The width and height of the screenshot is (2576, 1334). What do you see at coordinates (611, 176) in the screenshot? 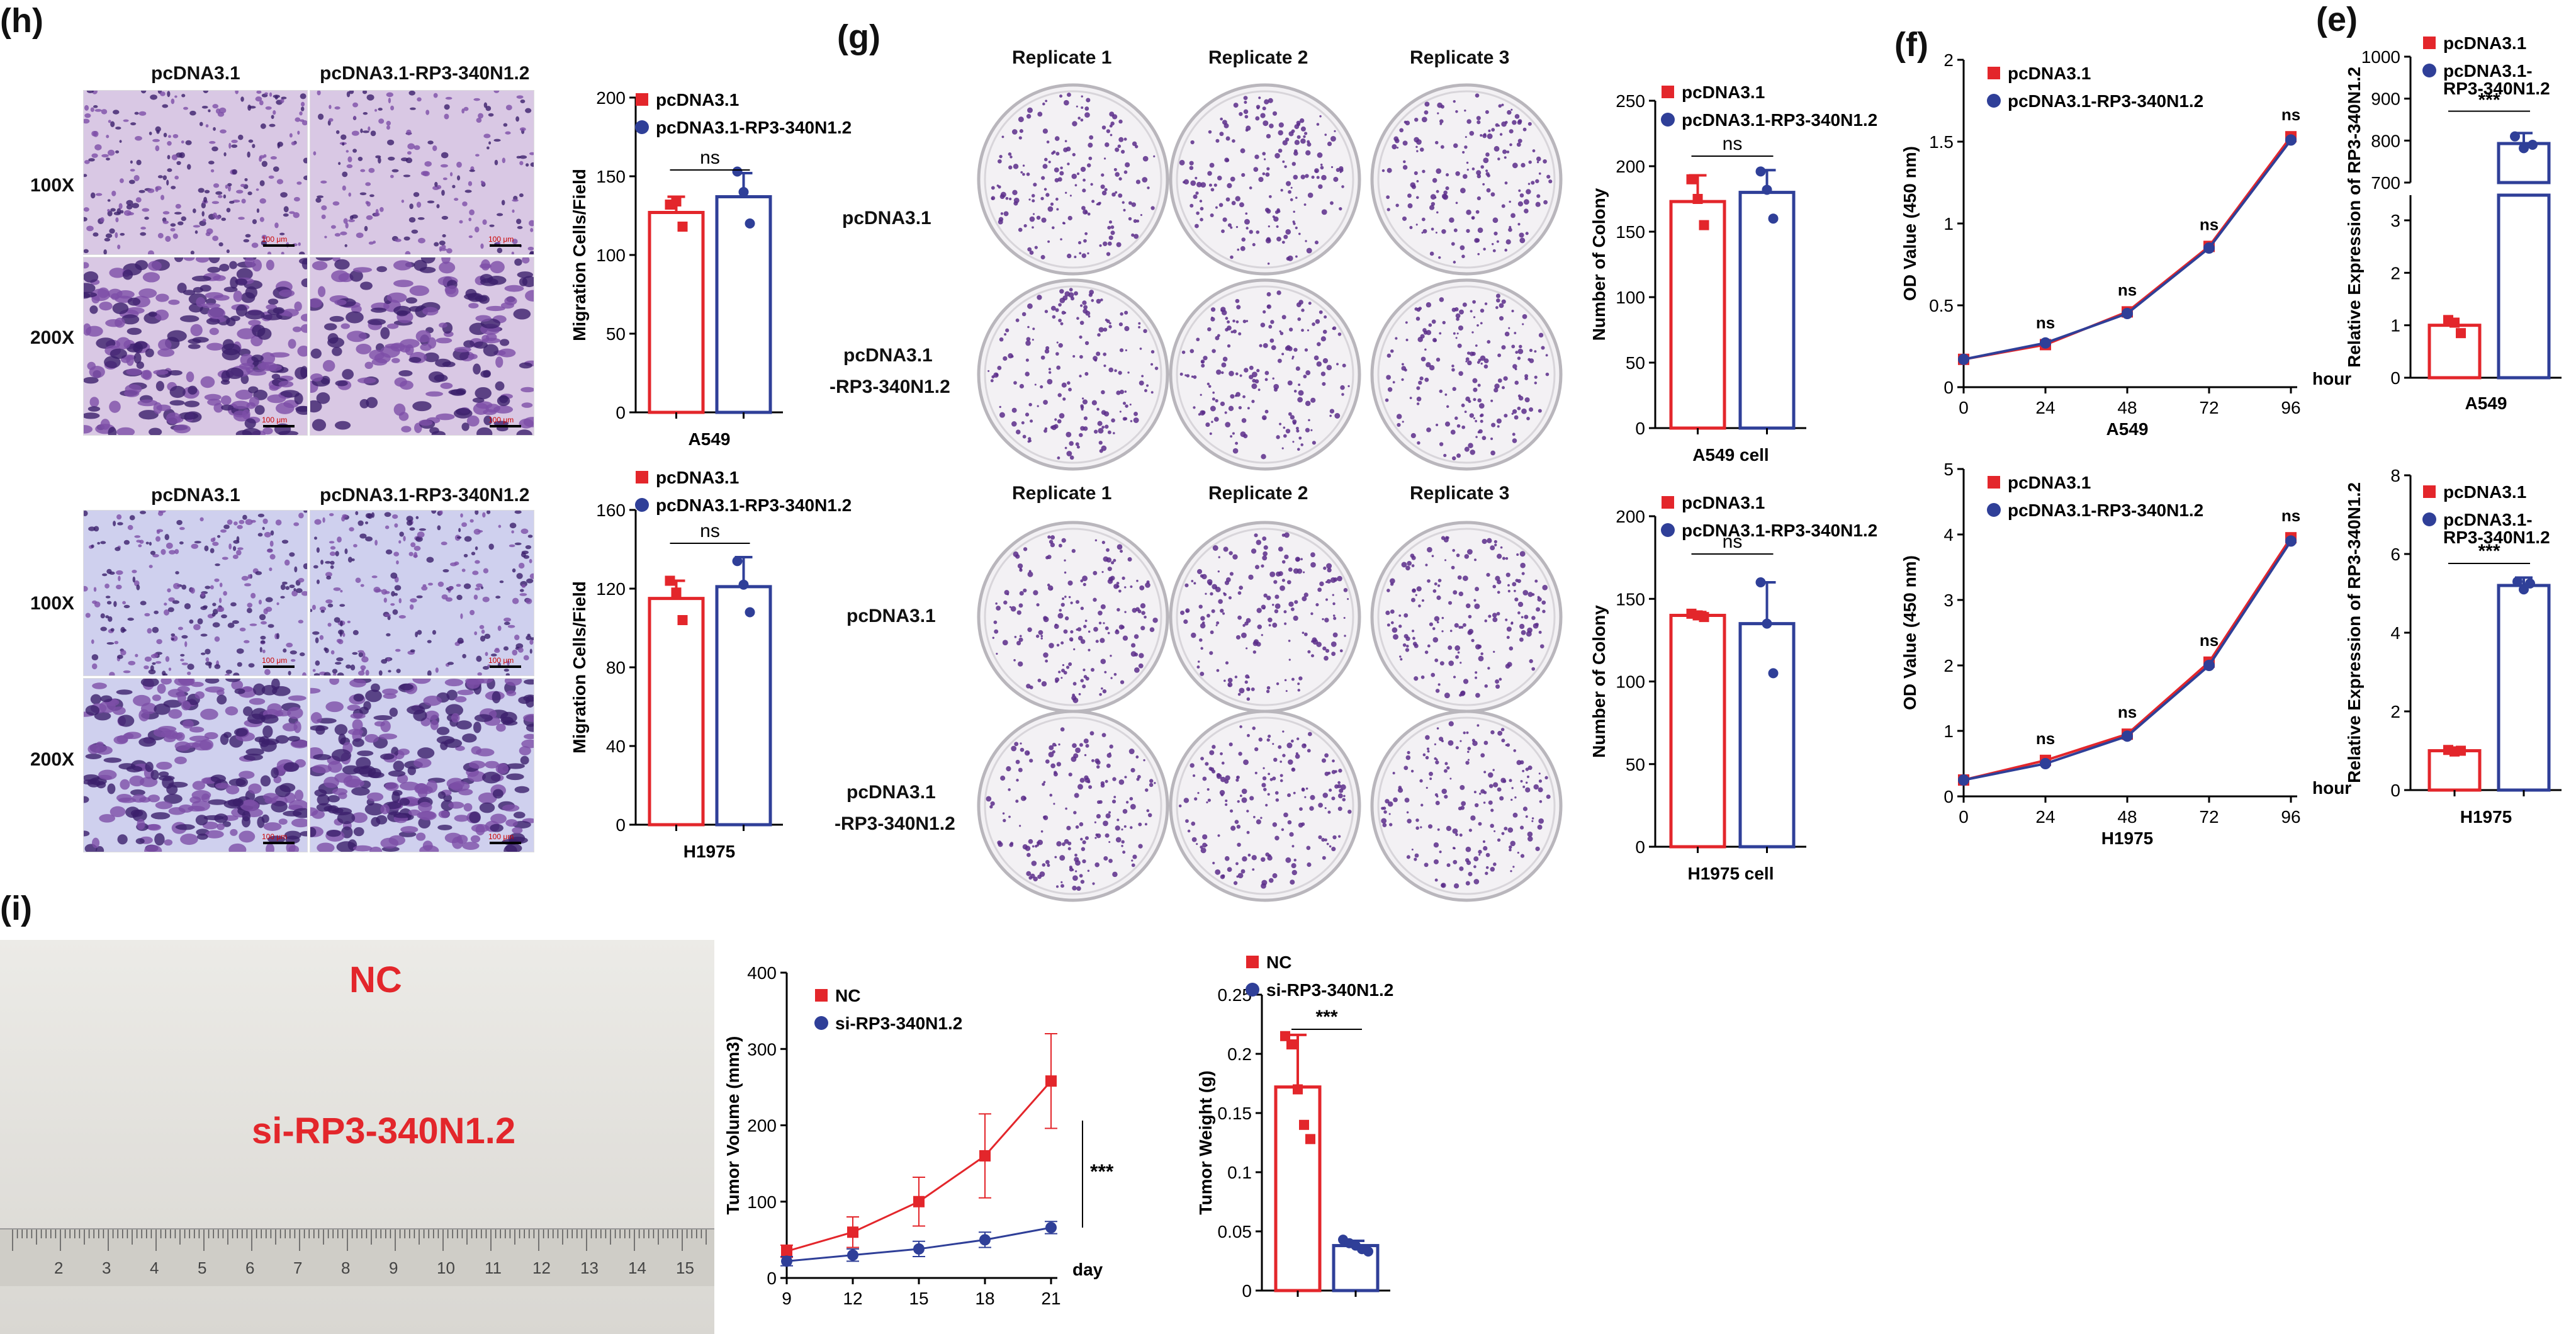
I see `y-tick-label: 150` at bounding box center [611, 176].